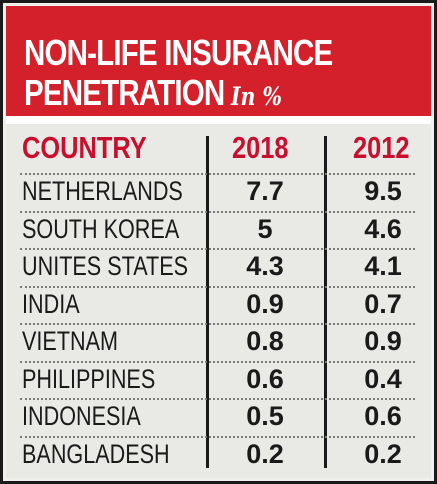  I want to click on column-header-2018: 2018, so click(260, 147).